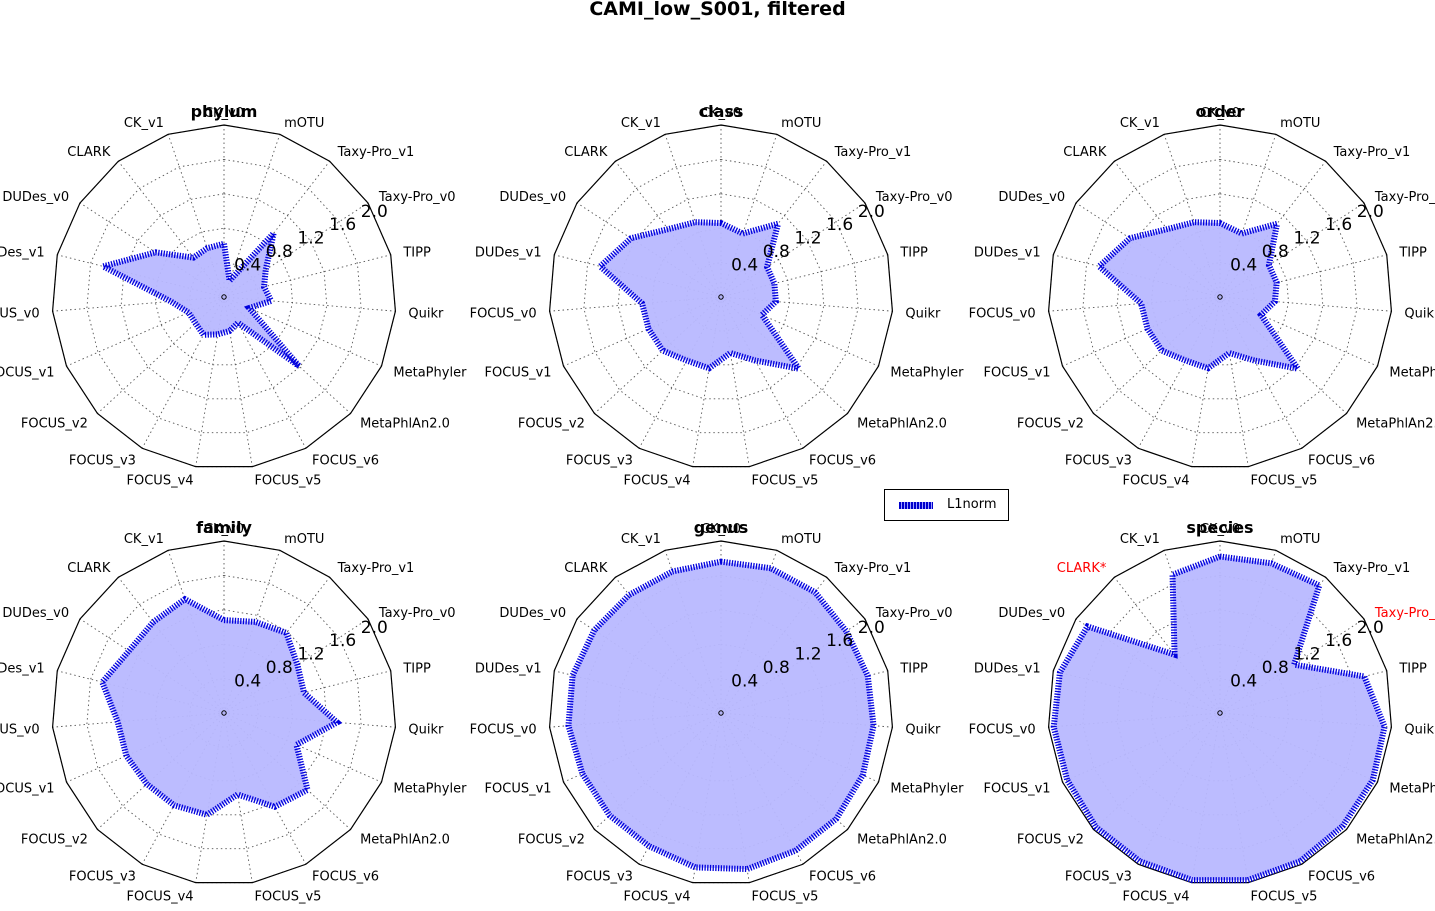 The width and height of the screenshot is (1435, 911). I want to click on spoke-FOCUS_v5, so click(735, 381).